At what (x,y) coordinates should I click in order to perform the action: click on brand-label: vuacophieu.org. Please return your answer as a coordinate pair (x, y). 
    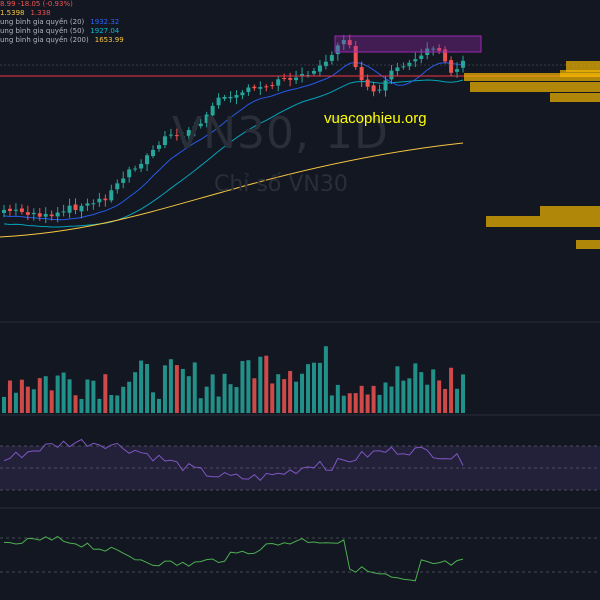
    Looking at the image, I should click on (375, 118).